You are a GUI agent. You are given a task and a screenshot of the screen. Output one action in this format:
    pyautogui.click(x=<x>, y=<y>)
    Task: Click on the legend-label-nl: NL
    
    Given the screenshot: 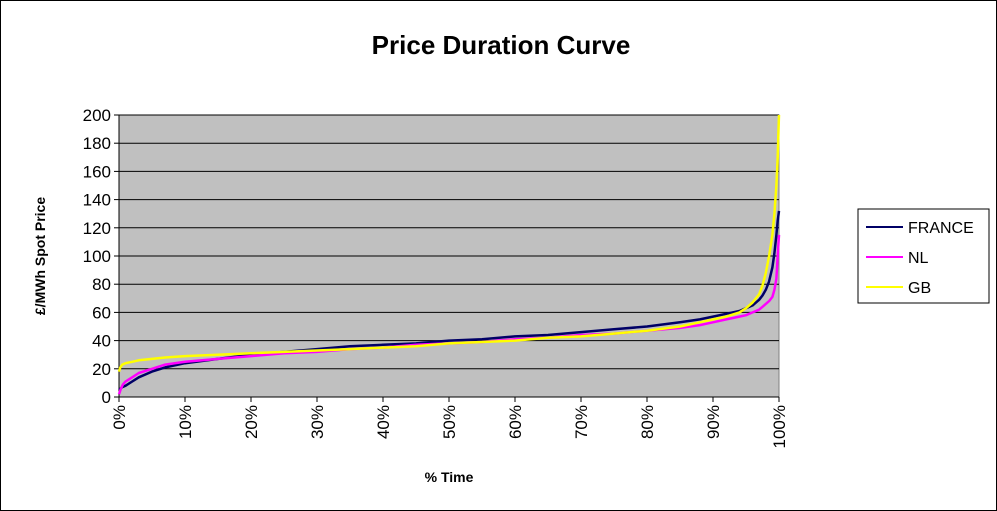 What is the action you would take?
    pyautogui.click(x=918, y=258)
    